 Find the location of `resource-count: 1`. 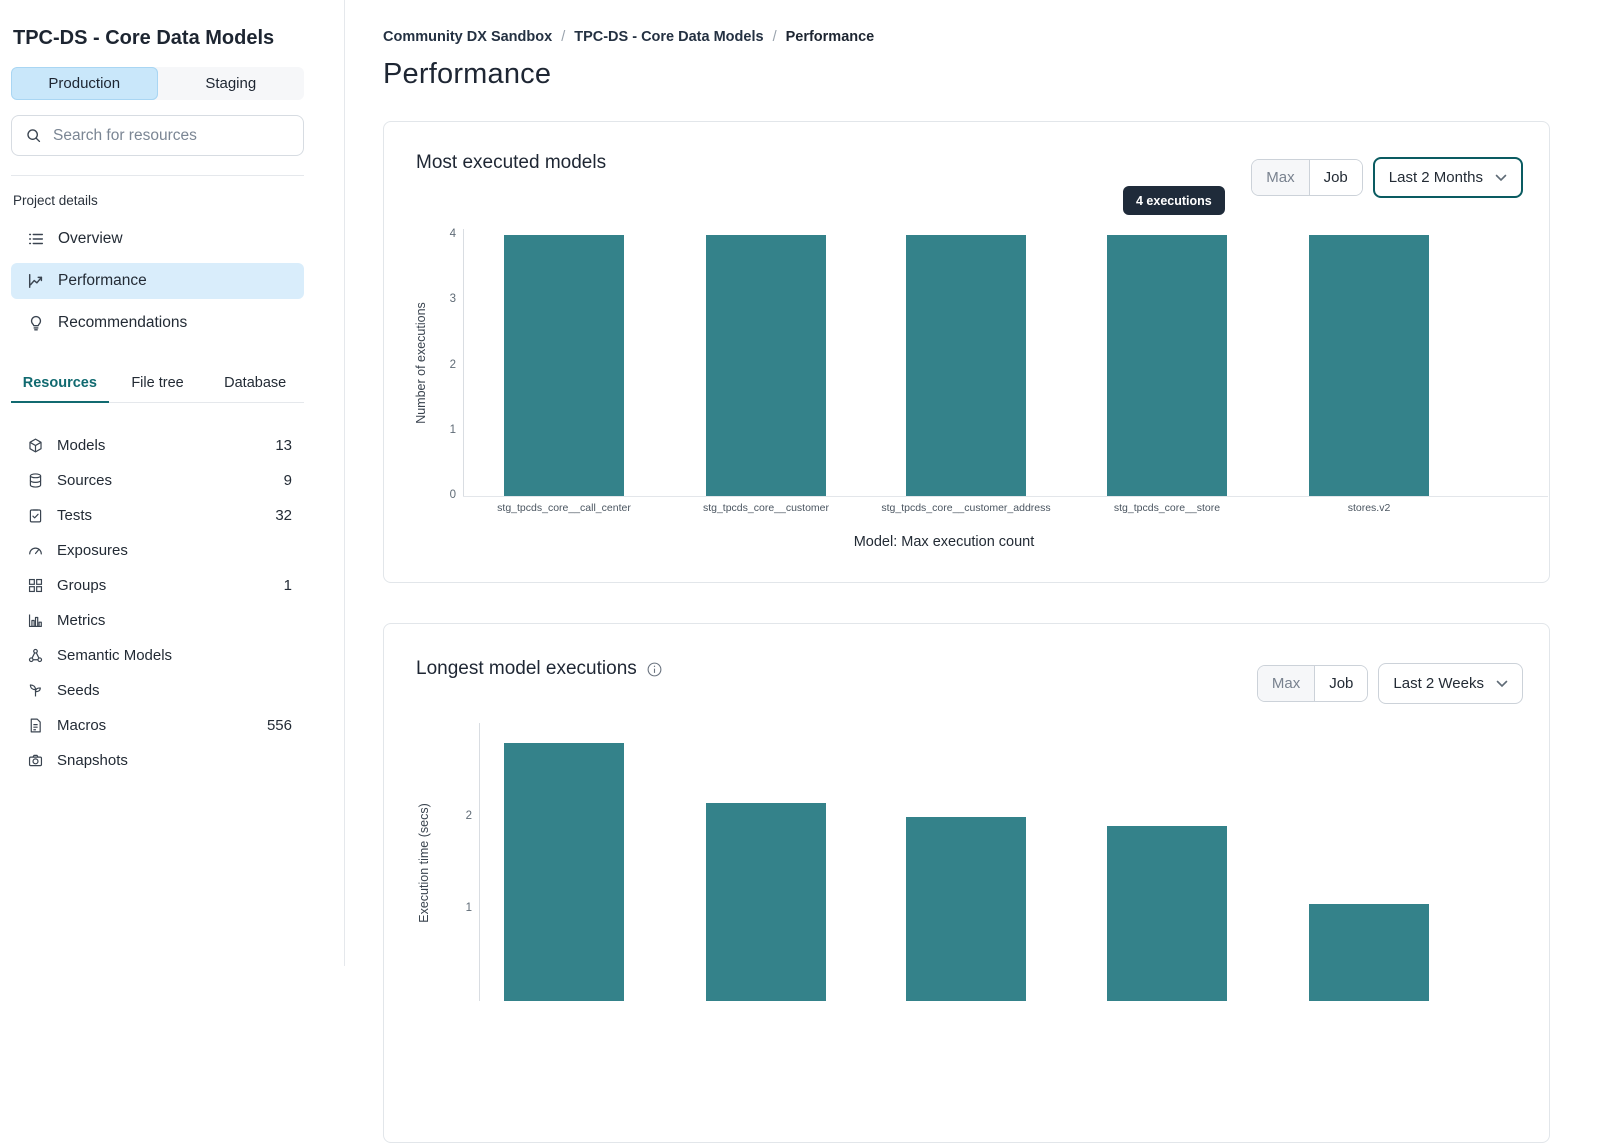

resource-count: 1 is located at coordinates (287, 585).